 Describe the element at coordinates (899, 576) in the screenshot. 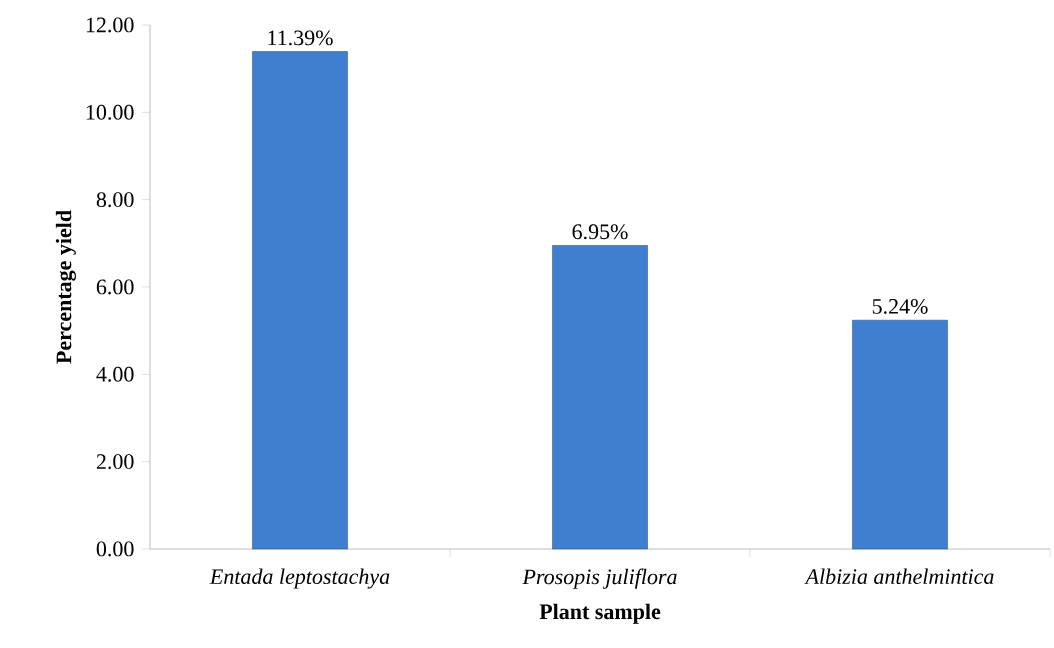

I see `x-tick-label: Albizia anthelmintica` at that location.